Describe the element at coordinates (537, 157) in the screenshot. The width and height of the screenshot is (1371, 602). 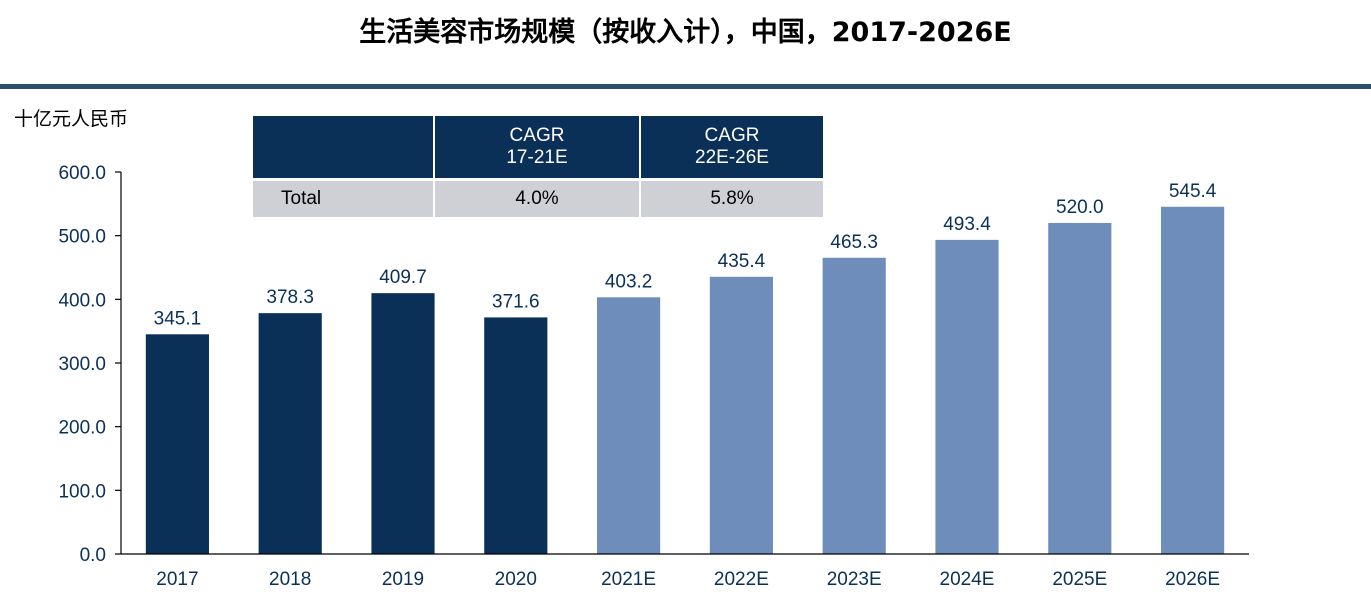
I see `cagr-header-line2: 17-21E` at that location.